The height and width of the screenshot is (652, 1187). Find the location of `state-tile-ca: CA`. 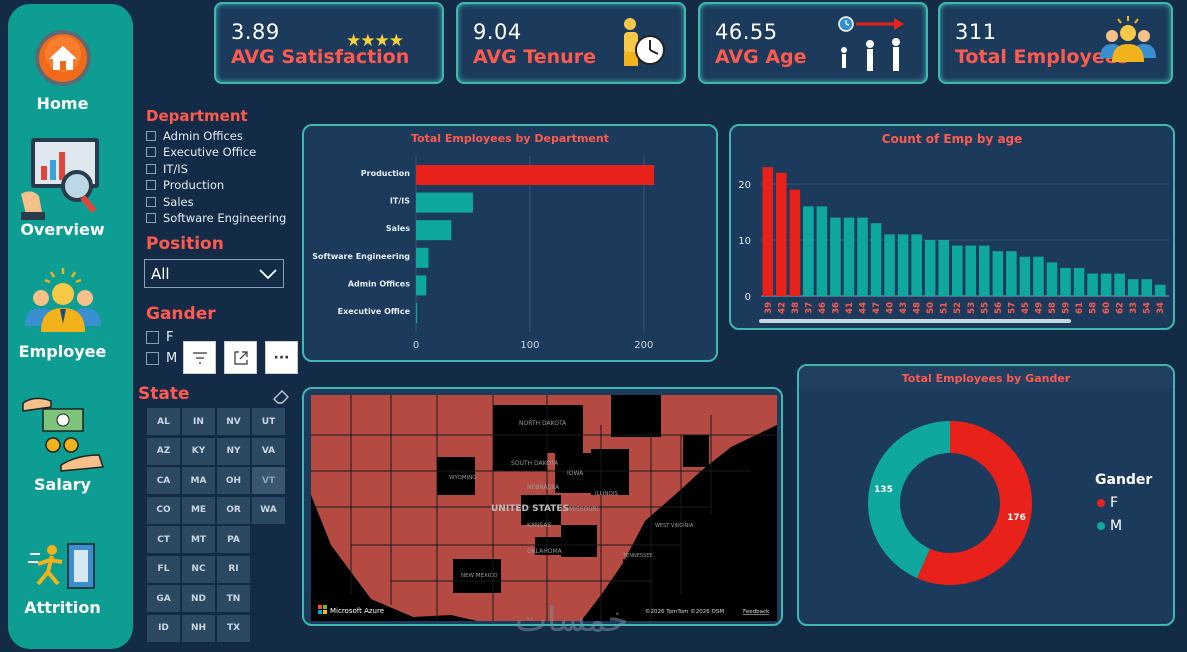

state-tile-ca: CA is located at coordinates (163, 480).